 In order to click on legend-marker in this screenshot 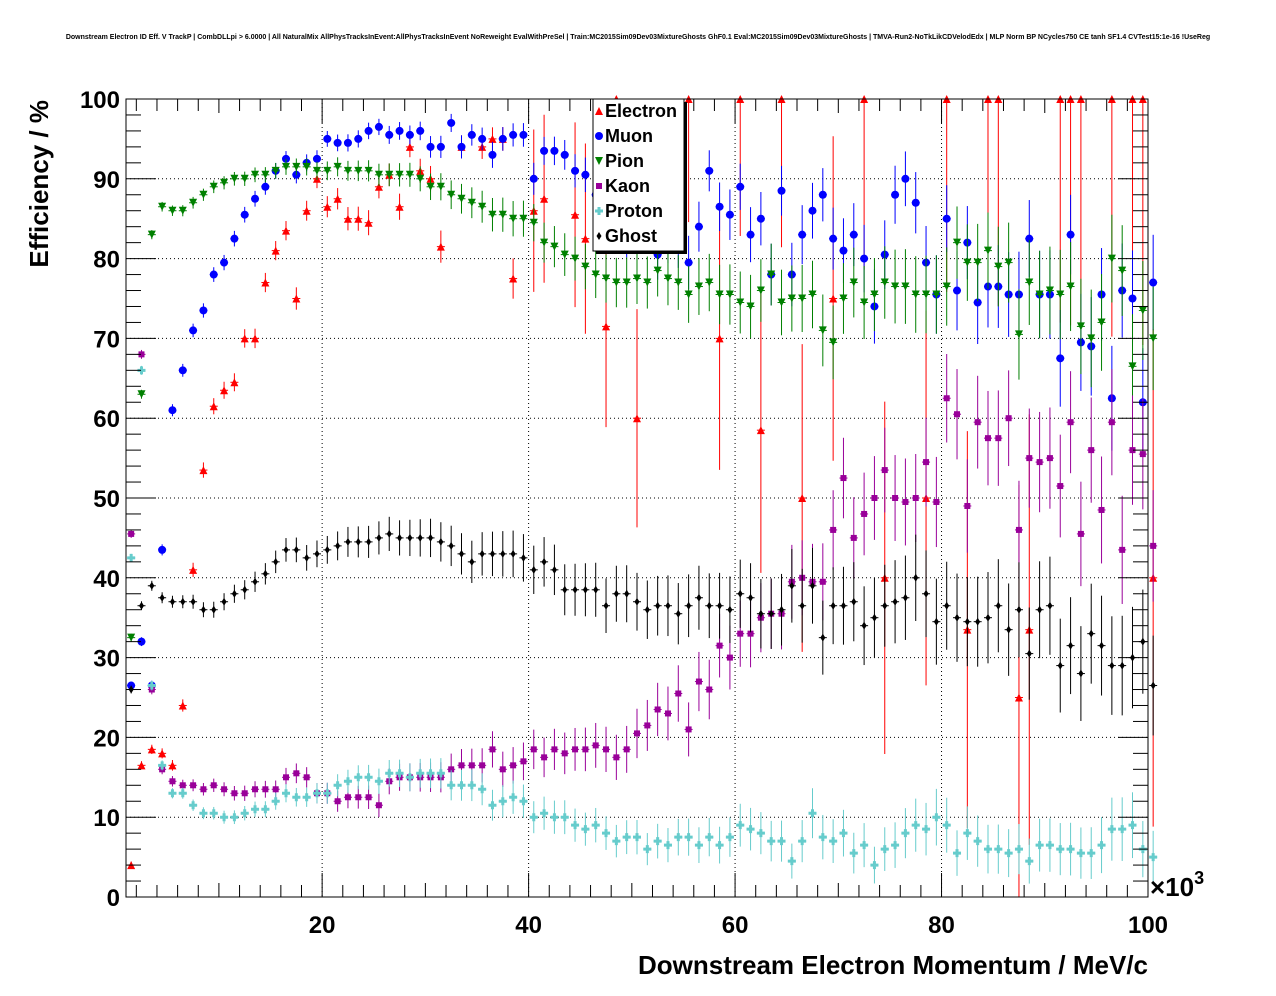, I will do `click(599, 211)`.